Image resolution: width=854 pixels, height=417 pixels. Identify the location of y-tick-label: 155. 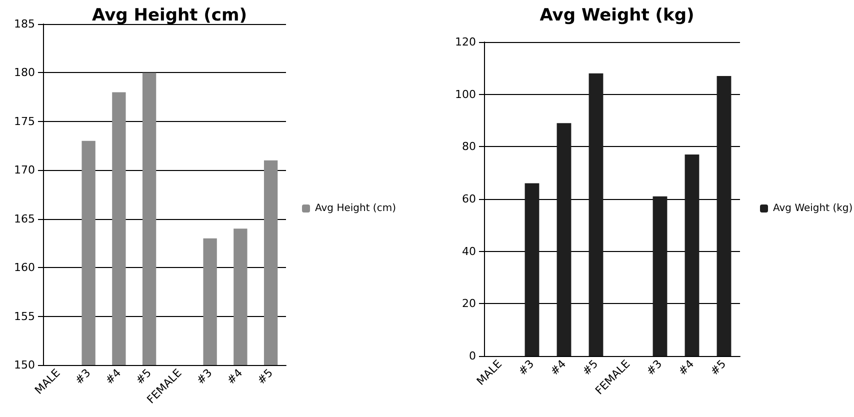
(24, 316).